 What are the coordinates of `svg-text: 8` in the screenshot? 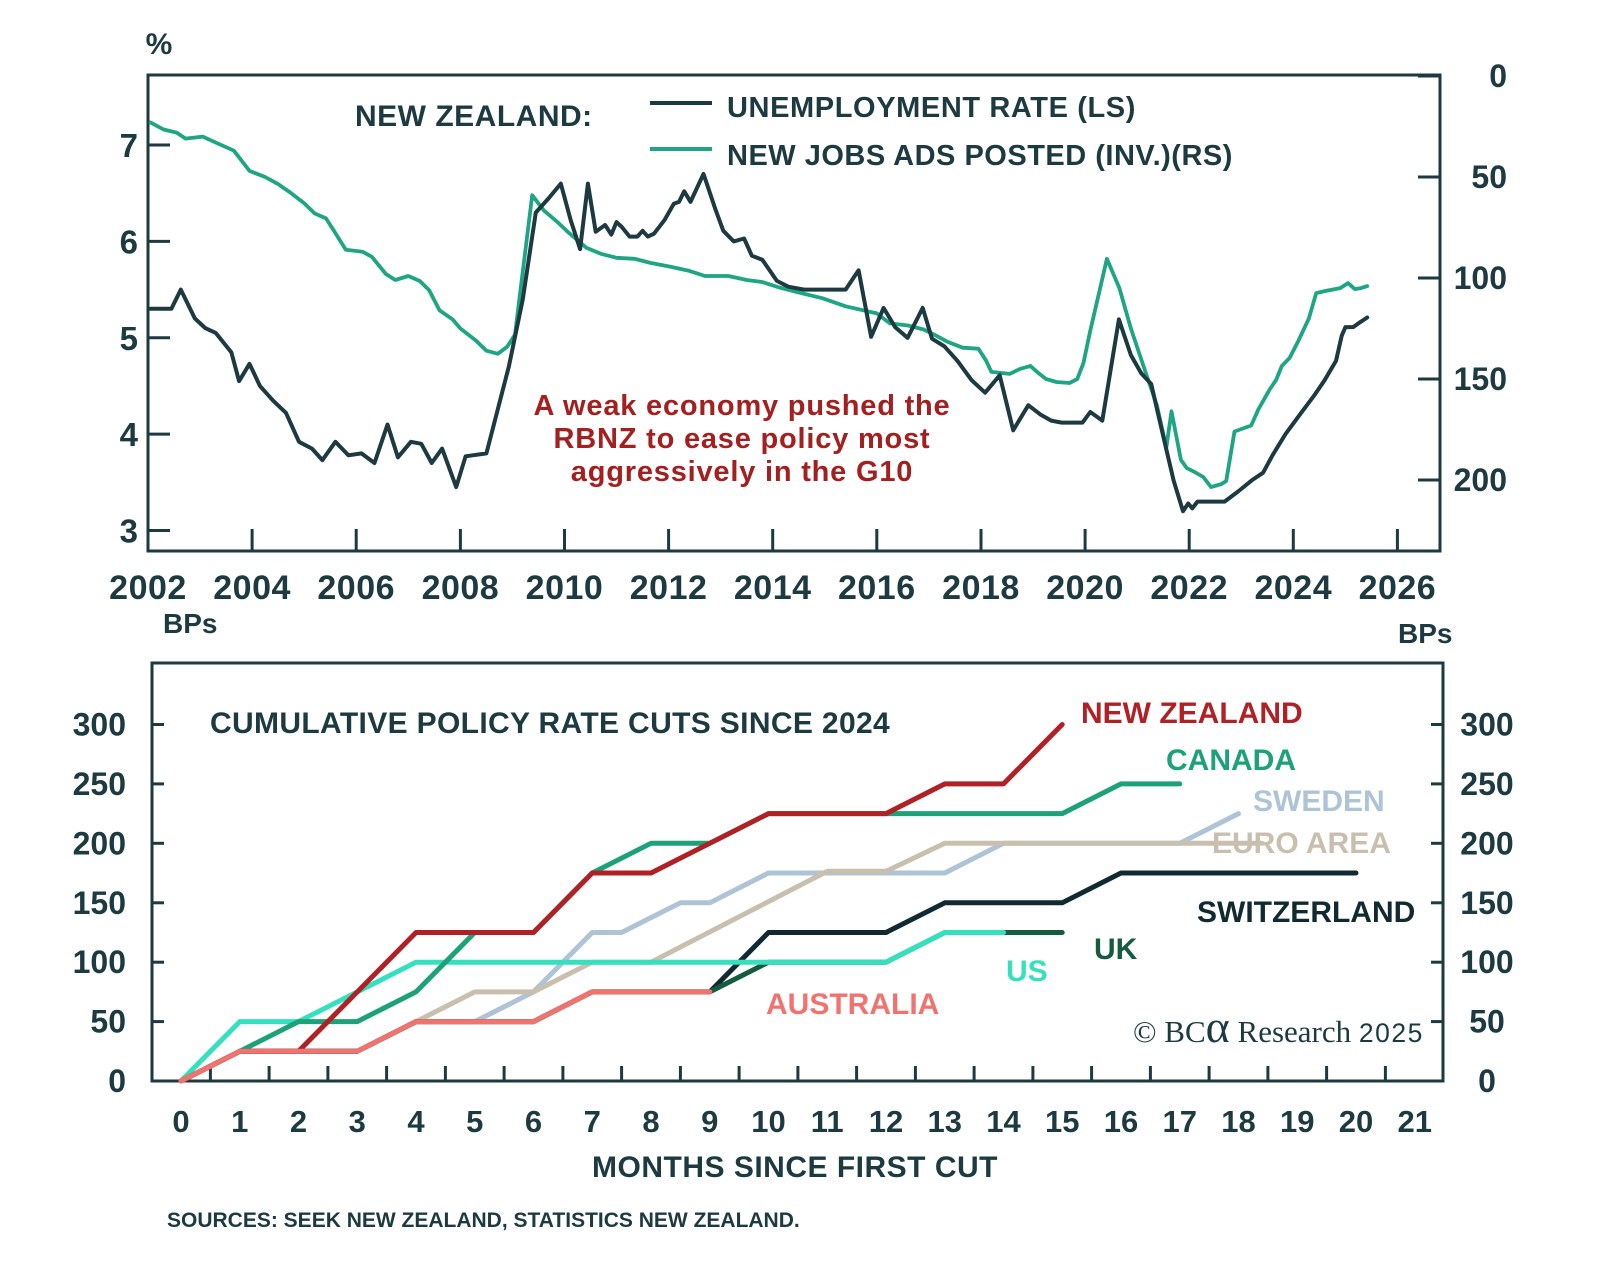 It's located at (650, 1121).